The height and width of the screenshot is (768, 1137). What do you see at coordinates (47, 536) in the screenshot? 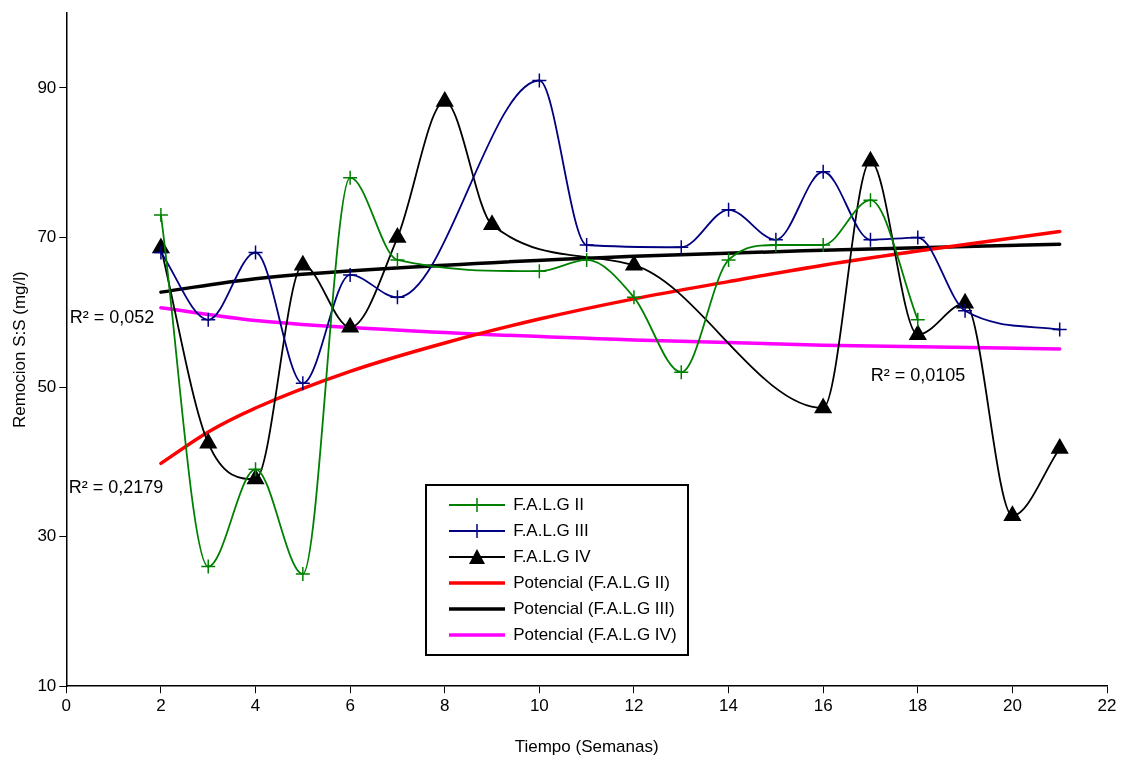
I see `y-tick-label: 30` at bounding box center [47, 536].